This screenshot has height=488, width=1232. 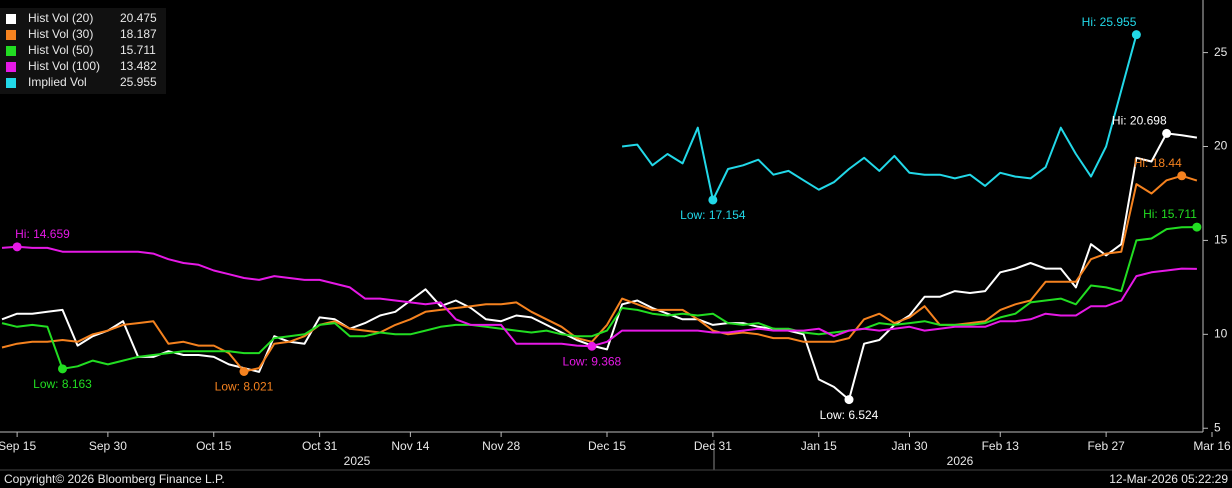 I want to click on legend-label: Hist Vol (50), so click(x=60, y=50).